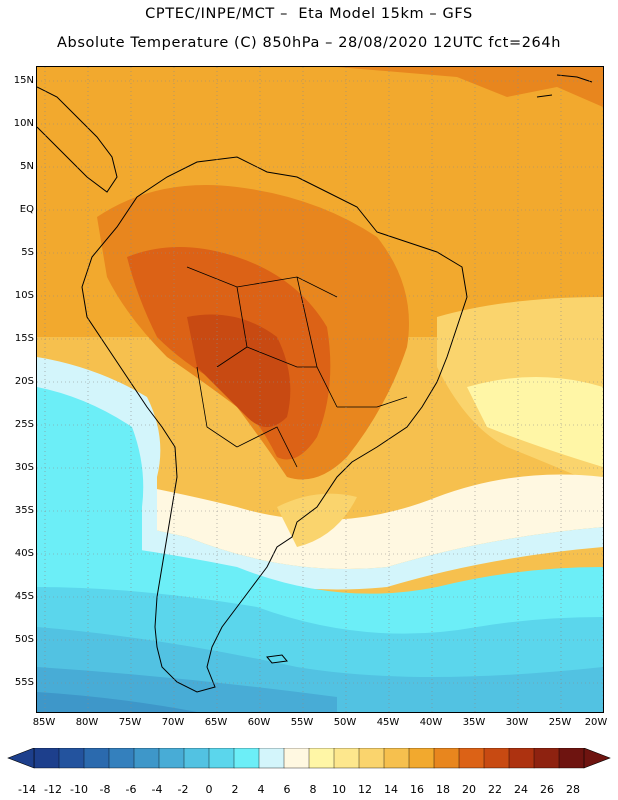  What do you see at coordinates (77, 139) in the screenshot?
I see `coastline-central-america` at bounding box center [77, 139].